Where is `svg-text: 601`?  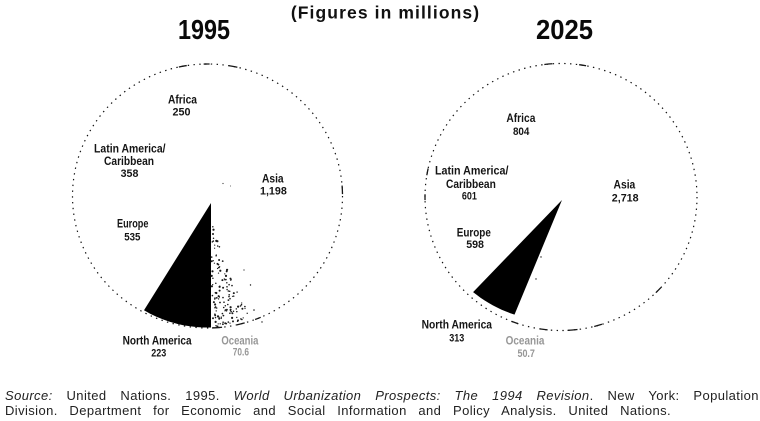 svg-text: 601 is located at coordinates (469, 197).